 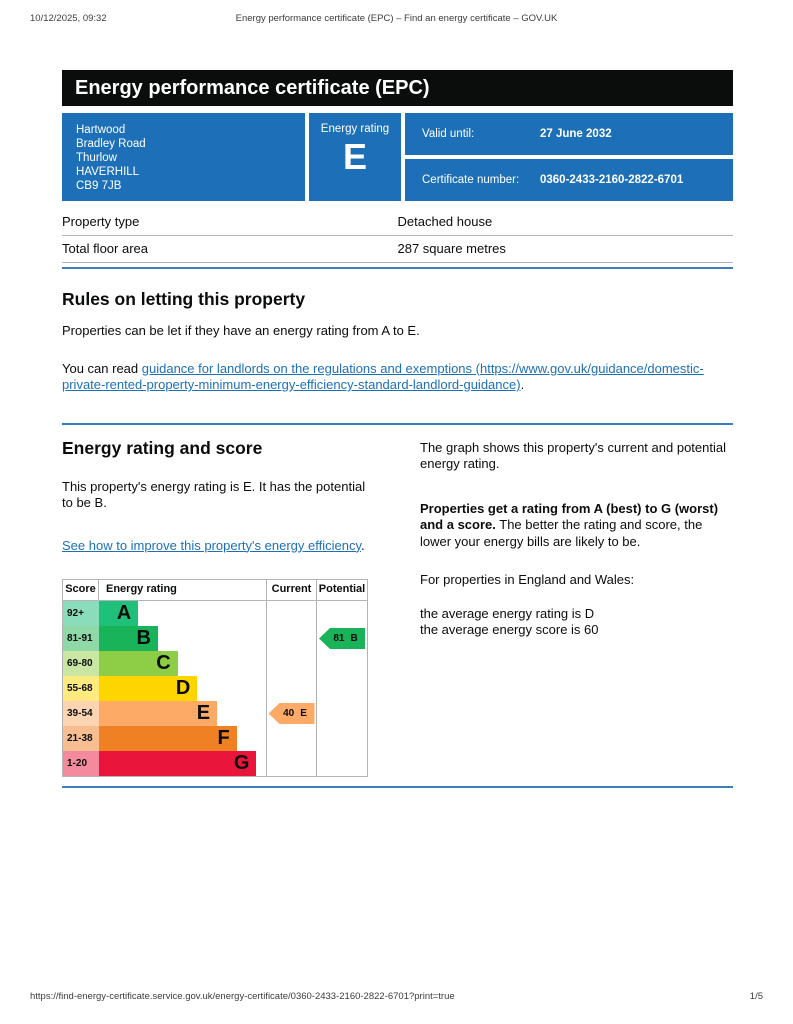 I want to click on address-line-4: HAVERHILL, so click(x=108, y=172).